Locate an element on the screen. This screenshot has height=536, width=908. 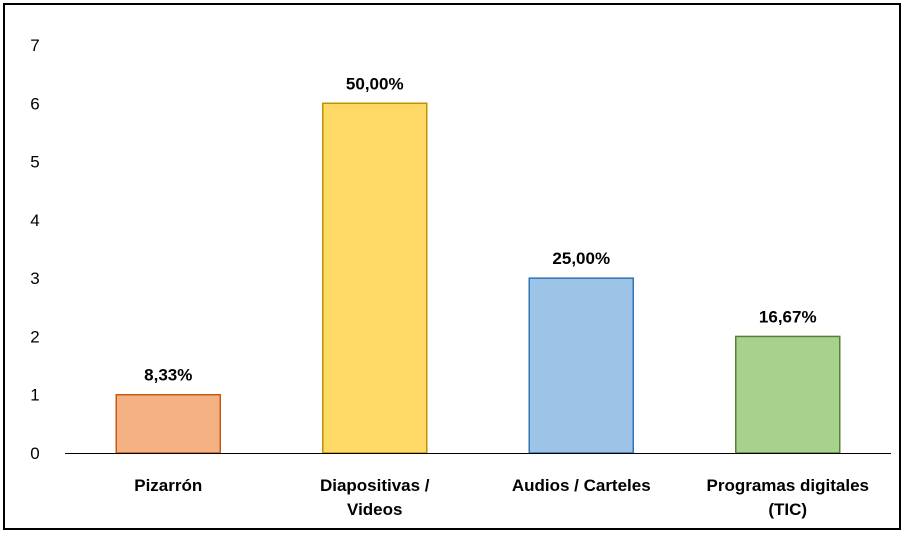
y-tick-label: 7 is located at coordinates (34, 45).